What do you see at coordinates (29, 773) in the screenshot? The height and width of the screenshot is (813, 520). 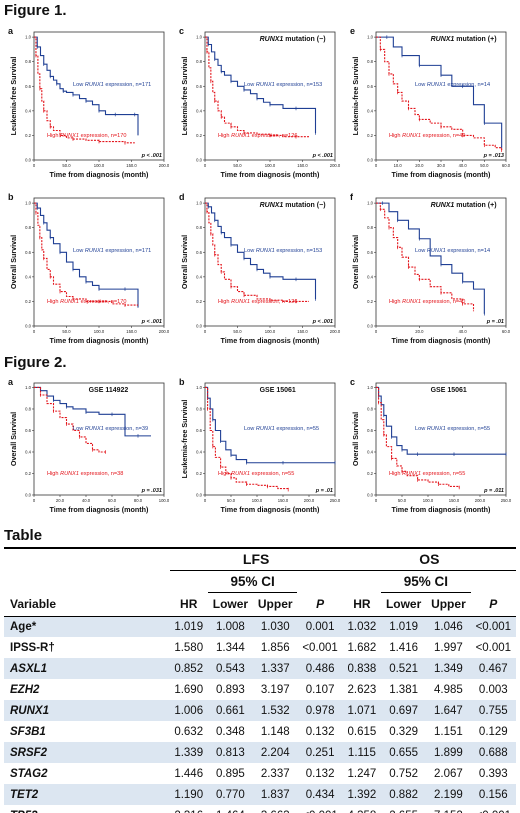 I see `variable-name: STAG2` at bounding box center [29, 773].